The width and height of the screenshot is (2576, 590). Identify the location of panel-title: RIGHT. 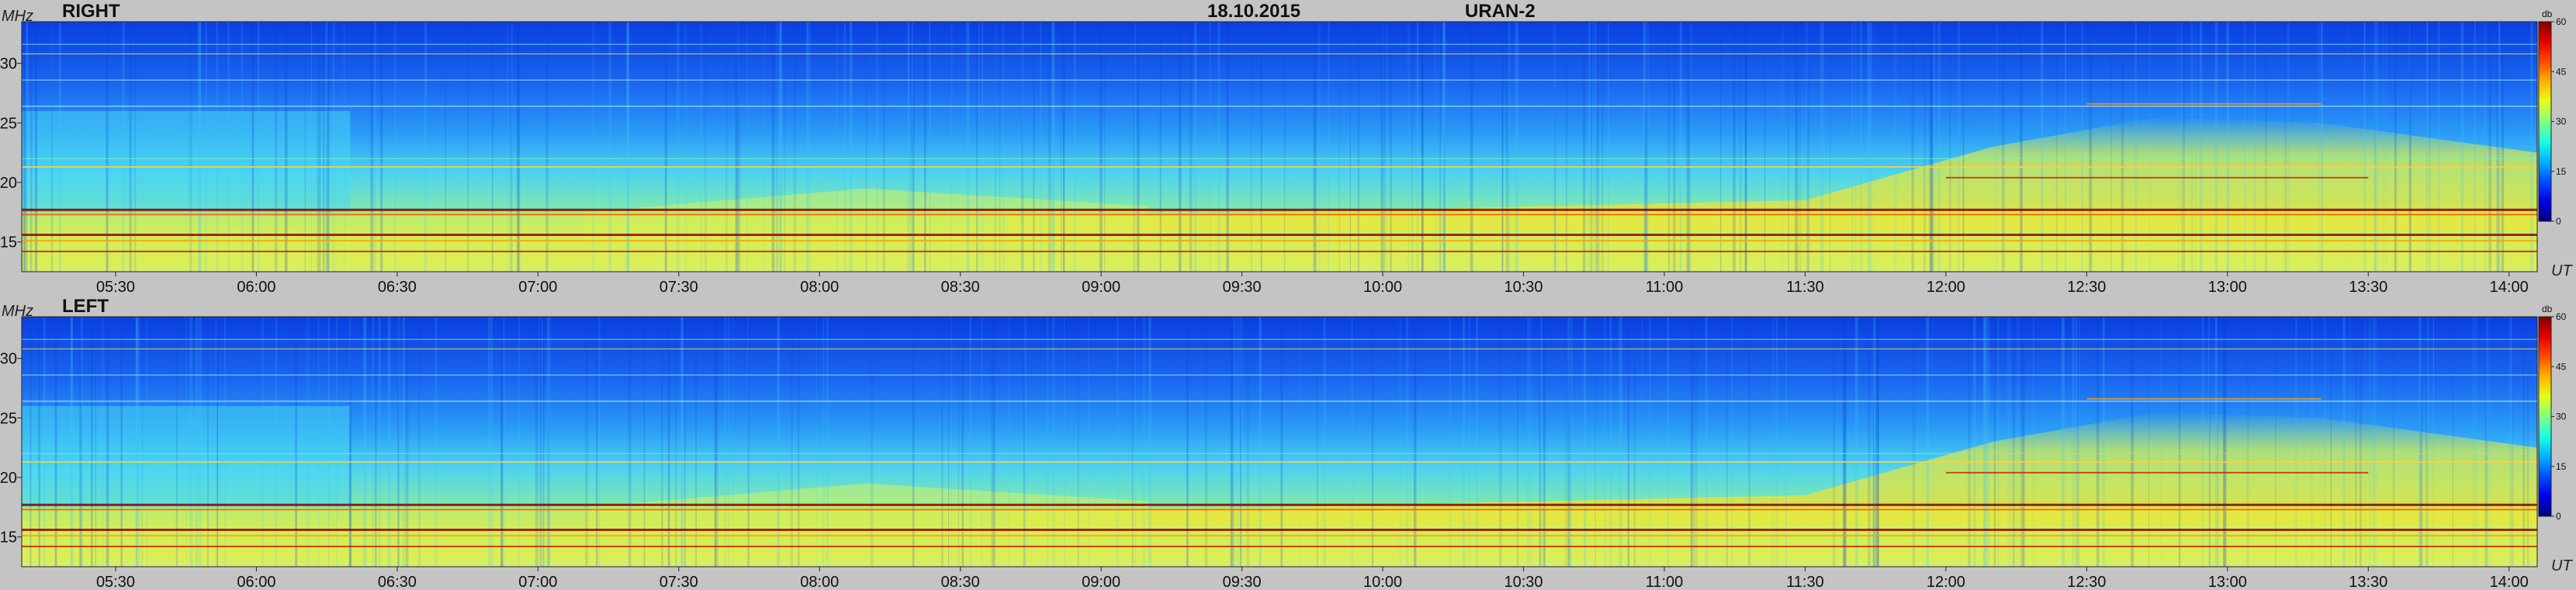
(91, 11).